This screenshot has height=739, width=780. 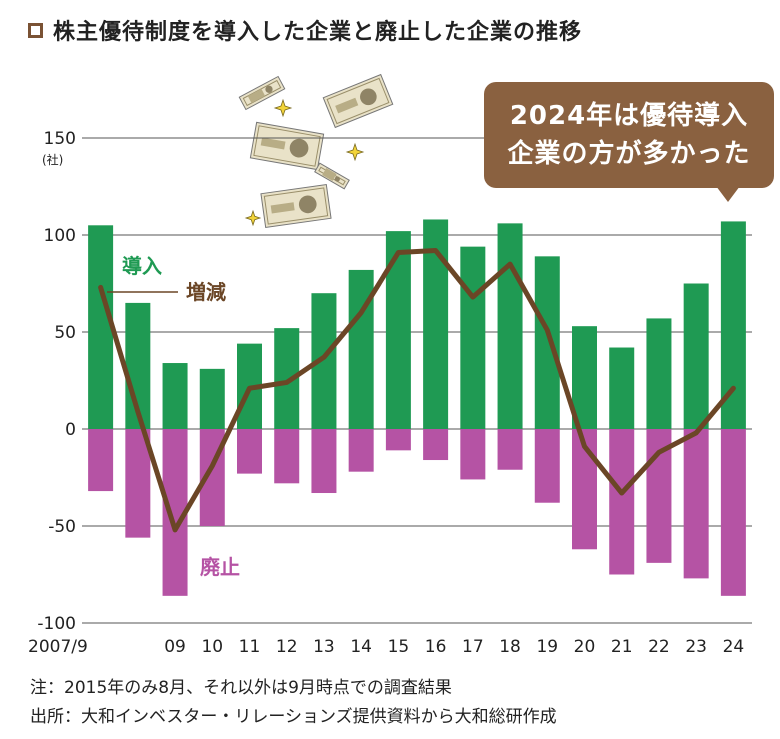 What do you see at coordinates (734, 647) in the screenshot?
I see `x-tick-label: 24` at bounding box center [734, 647].